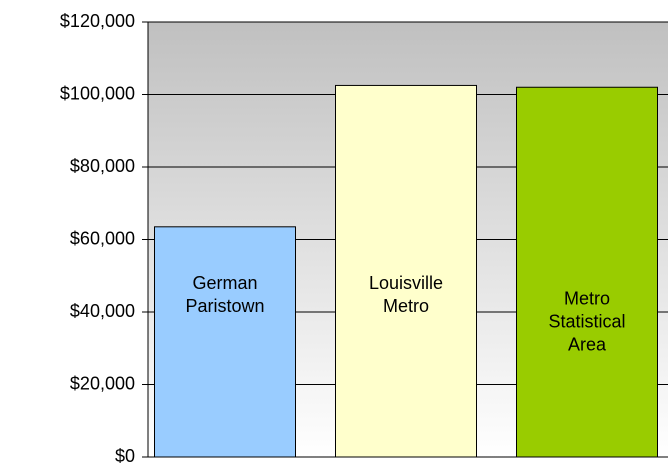  What do you see at coordinates (97, 93) in the screenshot?
I see `y-tick-label: $100,000` at bounding box center [97, 93].